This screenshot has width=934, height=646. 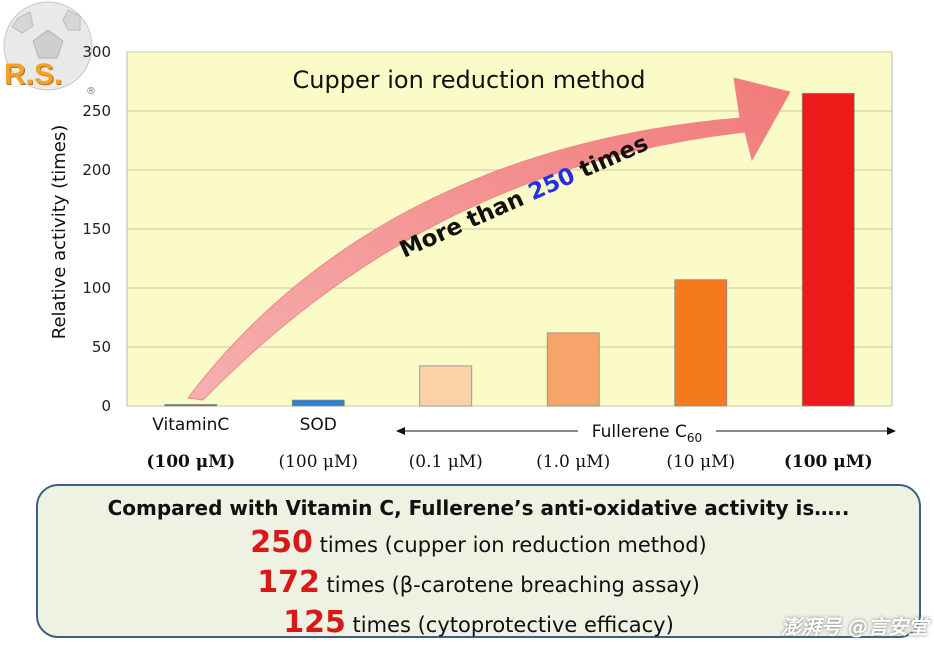 I want to click on y-tick-label: 100, so click(x=96, y=288).